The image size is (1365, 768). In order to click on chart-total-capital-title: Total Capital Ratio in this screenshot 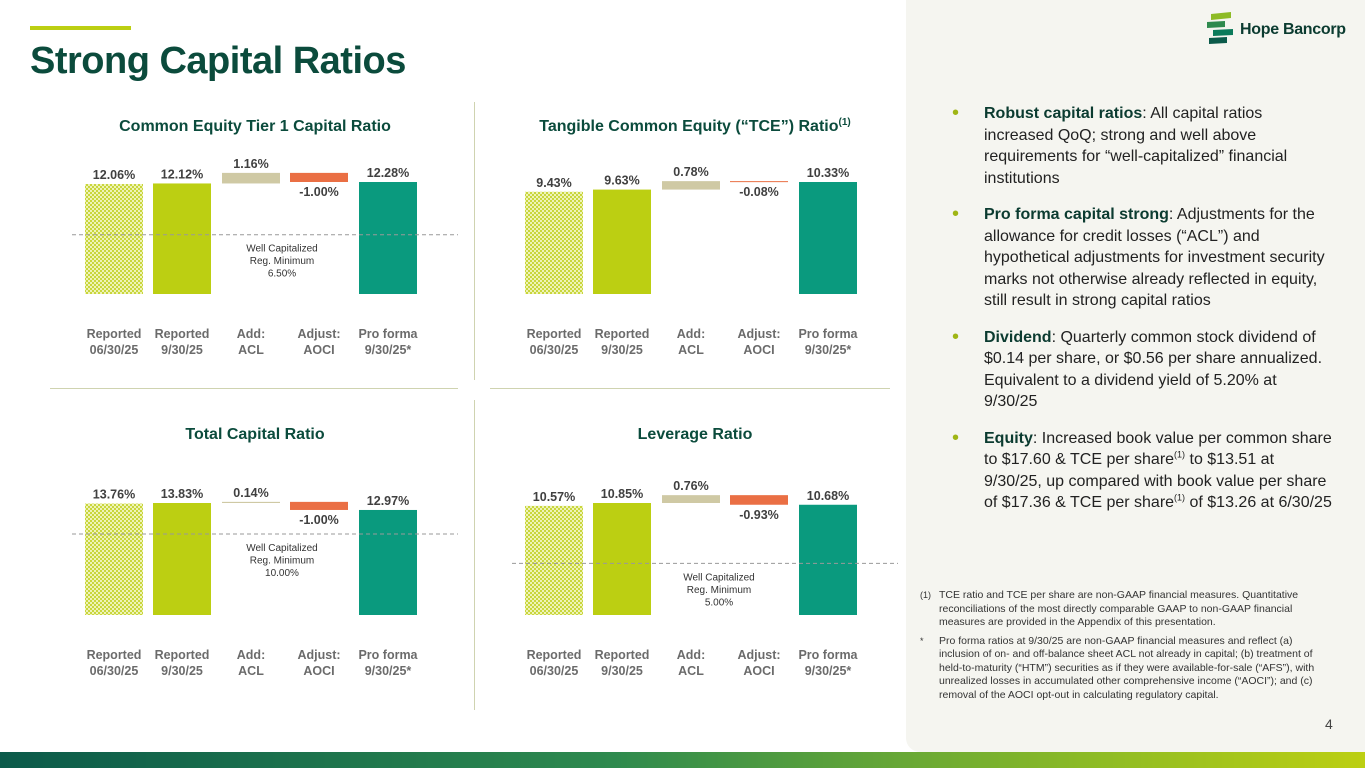, I will do `click(254, 434)`.